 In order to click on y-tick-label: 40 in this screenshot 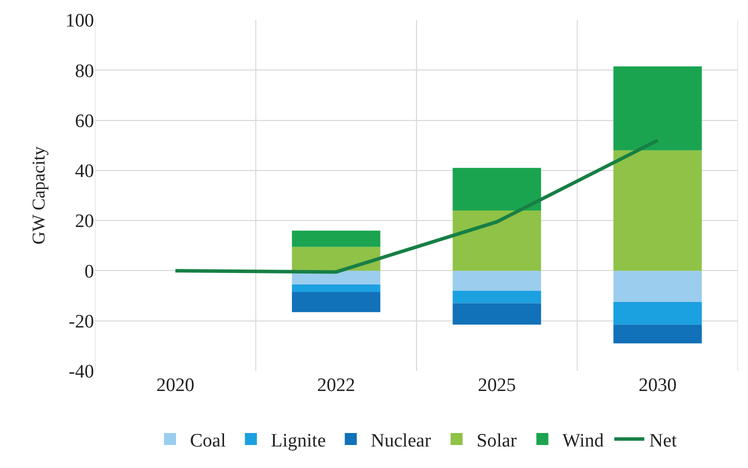, I will do `click(84, 171)`.